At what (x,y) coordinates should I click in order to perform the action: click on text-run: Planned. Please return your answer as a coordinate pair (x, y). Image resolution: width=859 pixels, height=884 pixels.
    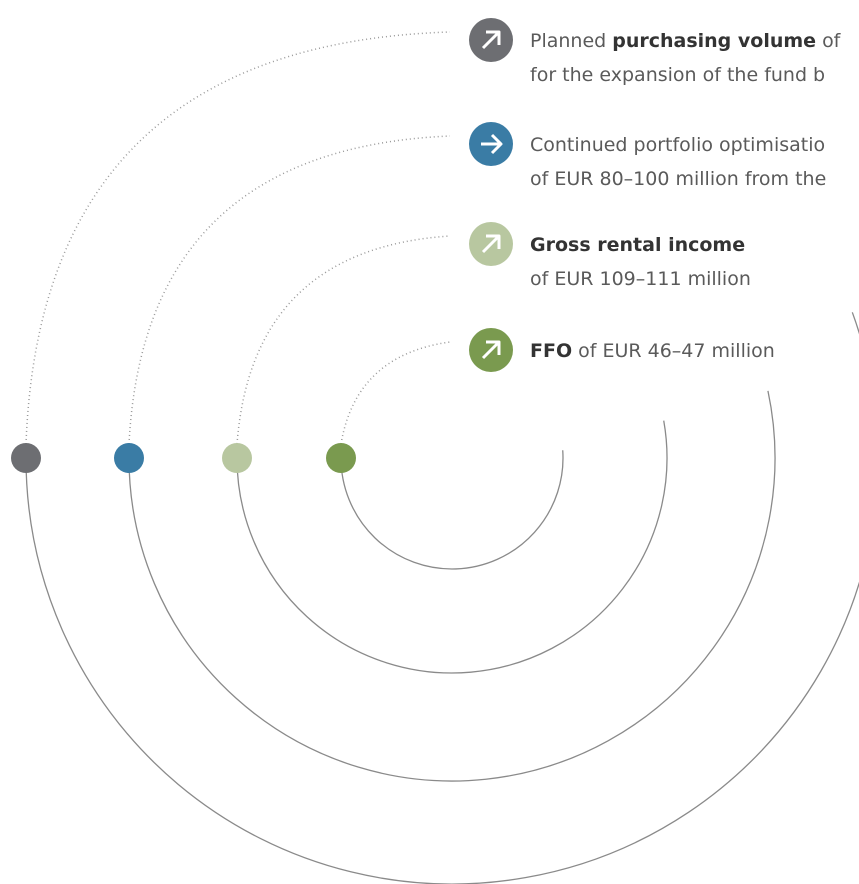
    Looking at the image, I should click on (568, 41).